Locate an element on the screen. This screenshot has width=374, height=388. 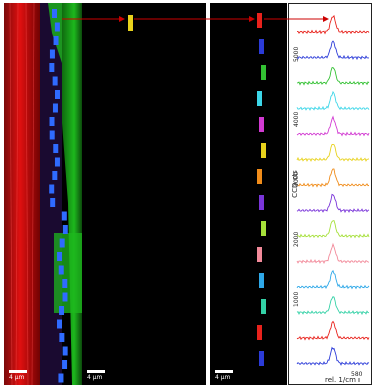
y-tick-label: 5000 is located at coordinates (296, 54).